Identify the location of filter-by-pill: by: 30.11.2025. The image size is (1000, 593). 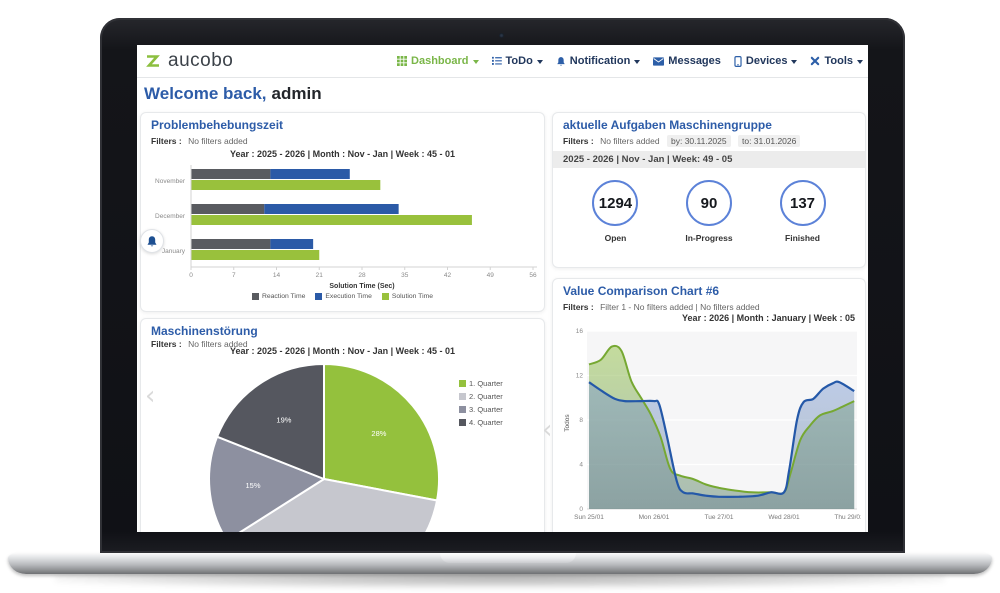
(699, 141).